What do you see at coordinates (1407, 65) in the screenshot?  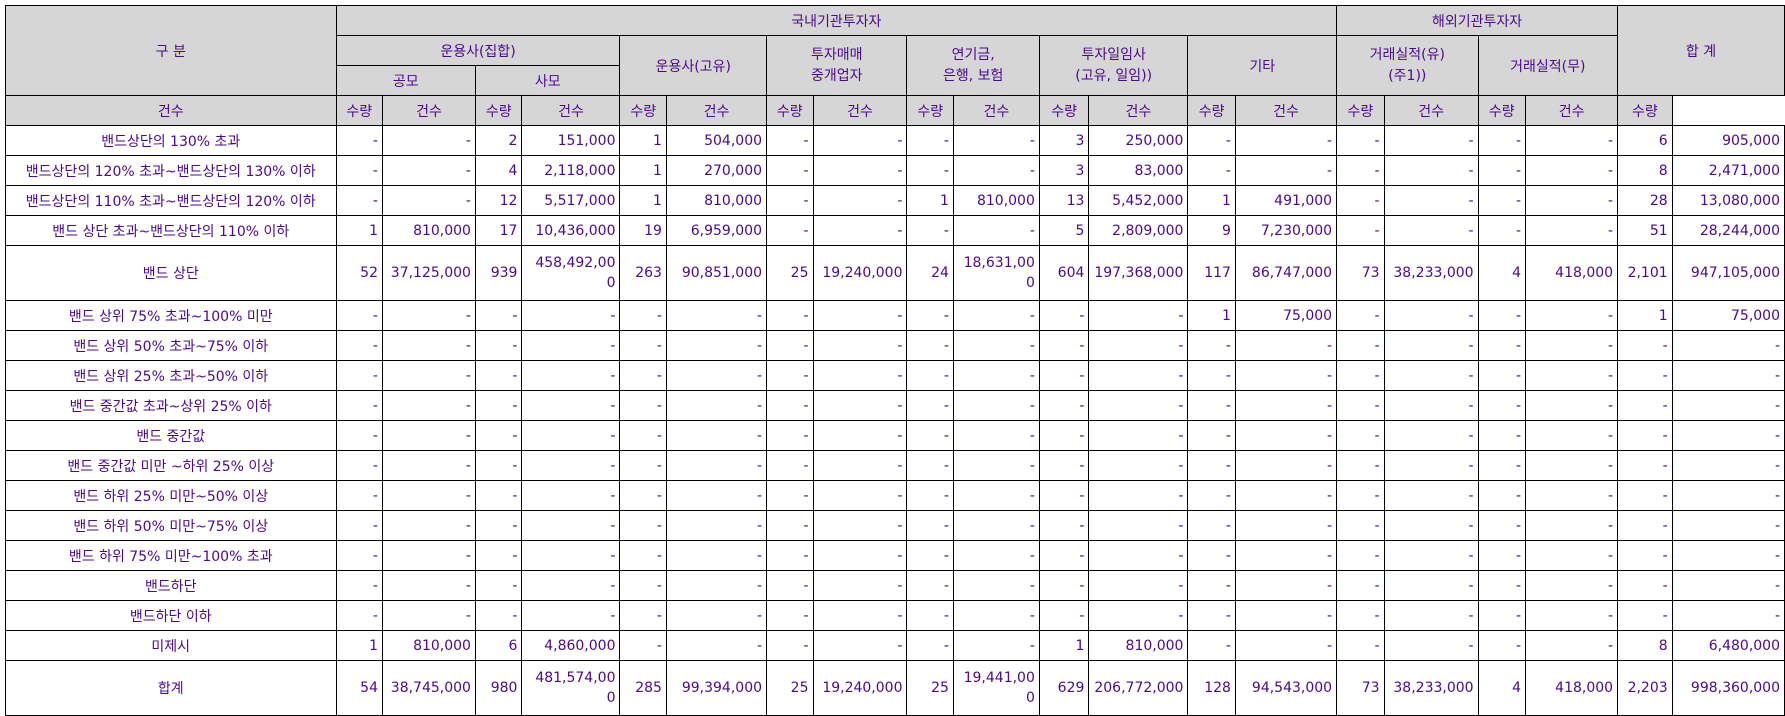 I see `header-with-record: 거래실적(유) (주1))` at bounding box center [1407, 65].